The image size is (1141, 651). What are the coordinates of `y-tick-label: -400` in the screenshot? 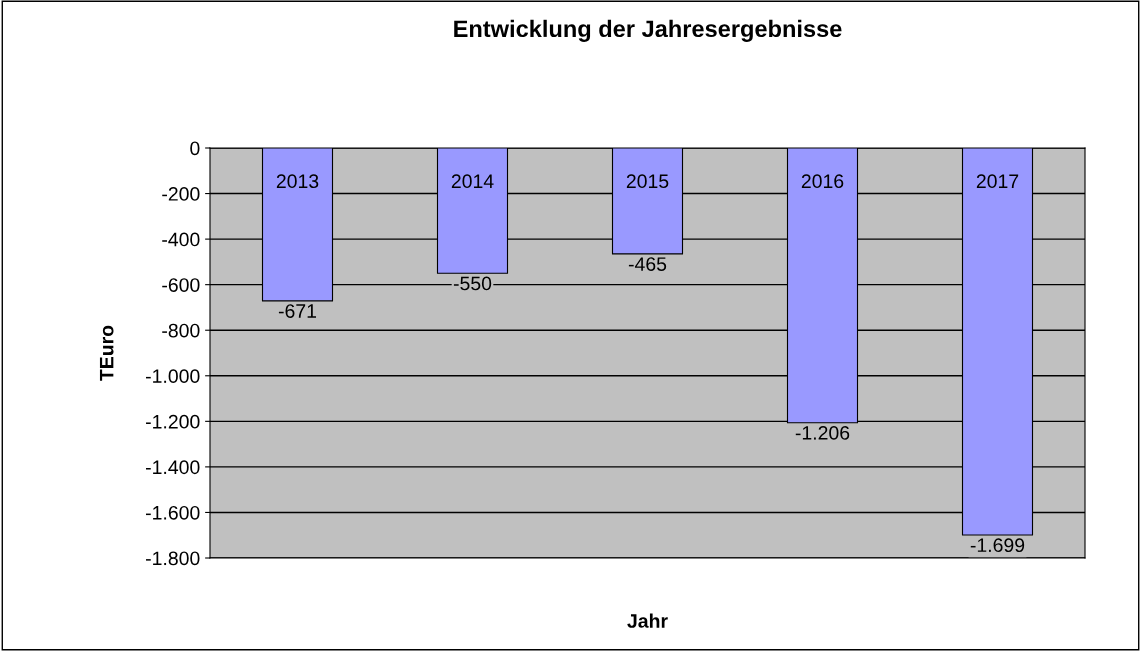 It's located at (181, 239).